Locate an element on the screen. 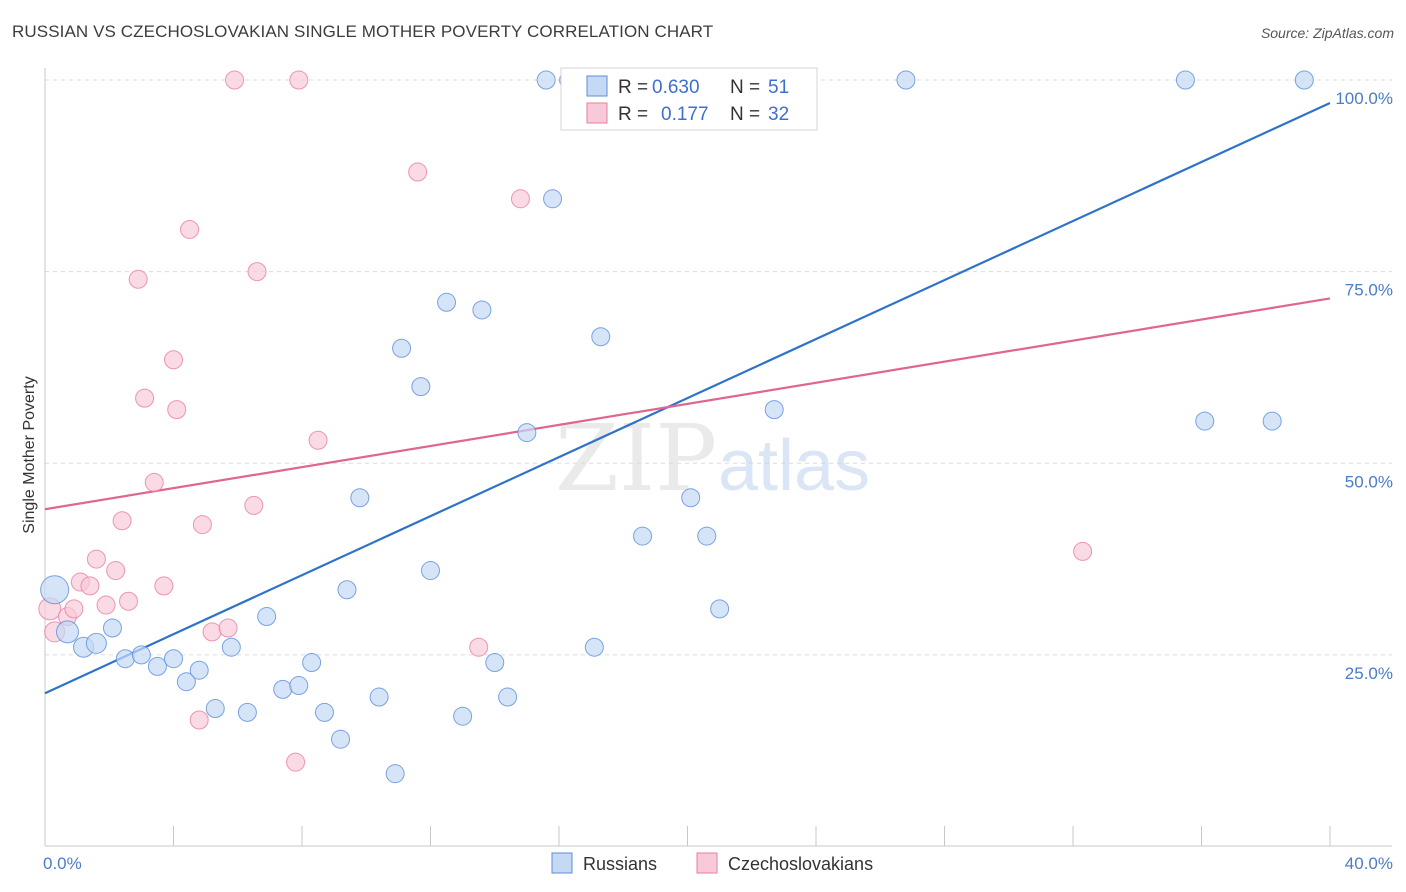 The height and width of the screenshot is (892, 1406). x-tick-labels: 0.0% 40.0% is located at coordinates (718, 863).